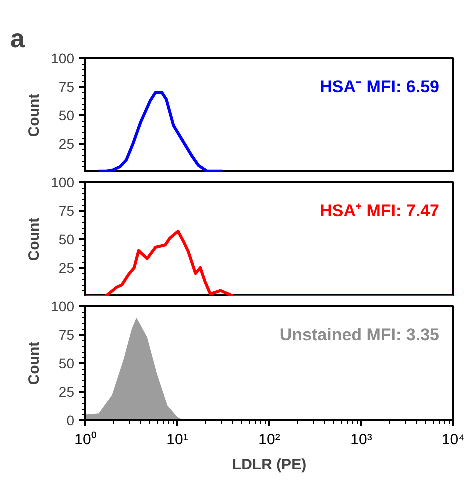  I want to click on x-tick-label: 10⁴, so click(454, 440).